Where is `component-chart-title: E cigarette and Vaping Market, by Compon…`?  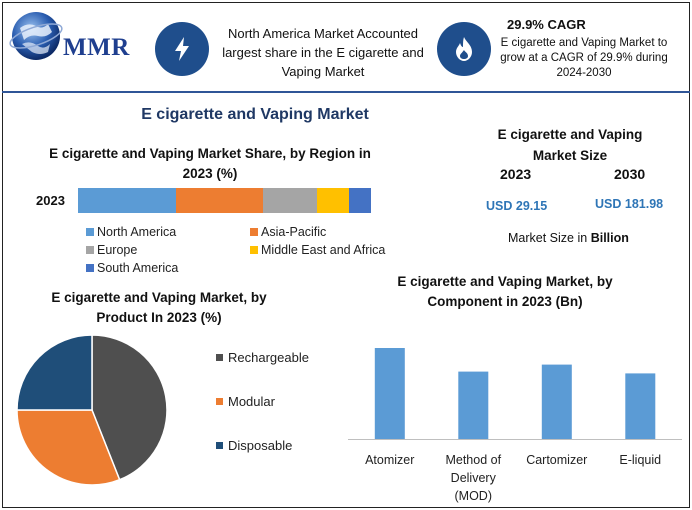
component-chart-title: E cigarette and Vaping Market, by Compon… is located at coordinates (505, 291).